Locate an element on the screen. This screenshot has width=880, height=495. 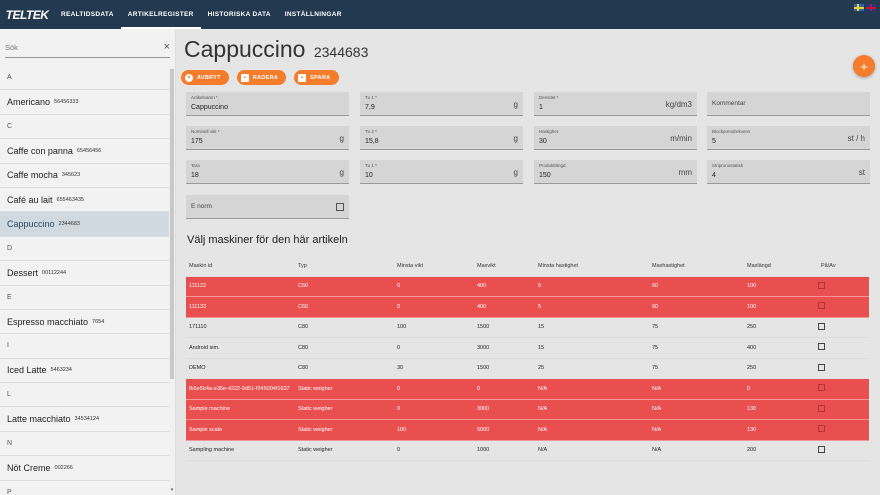
swedish-flag-icon is located at coordinates (859, 7).